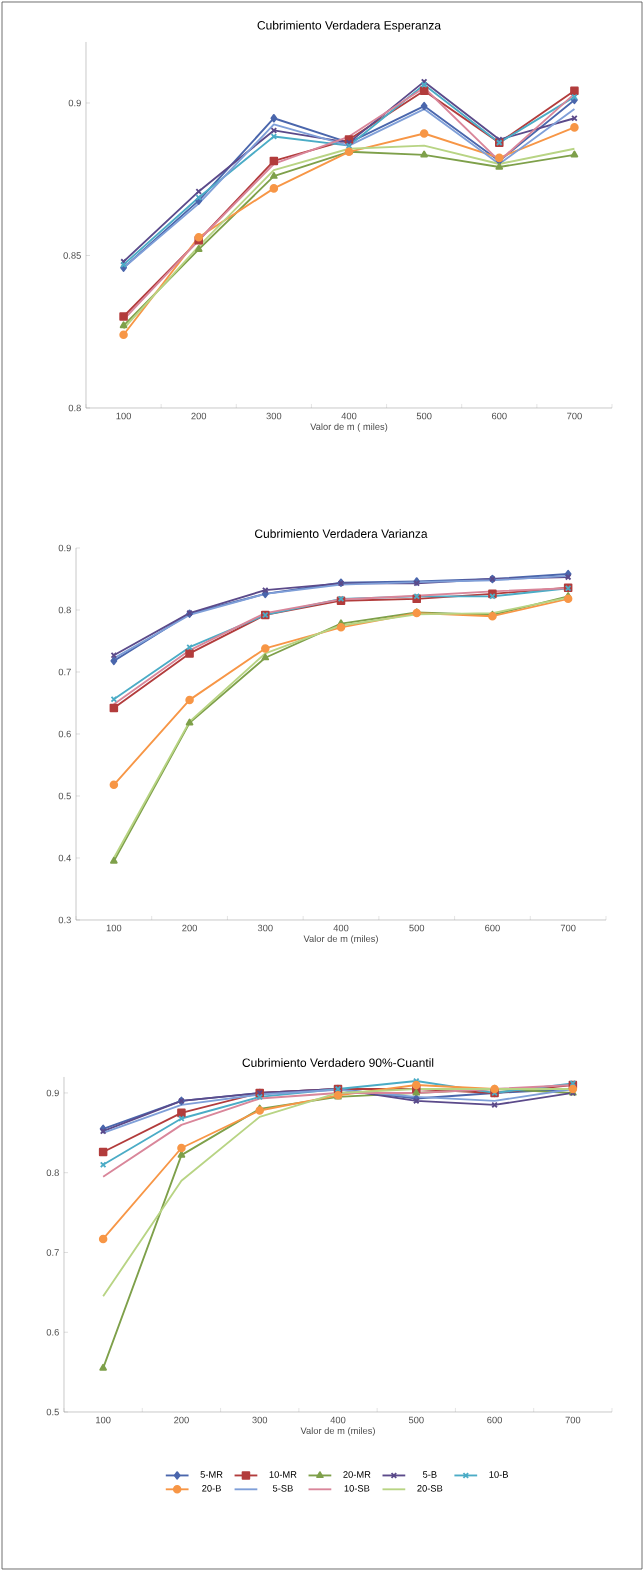 Image resolution: width=644 pixels, height=1571 pixels. I want to click on legend-label: 20-MR, so click(357, 1474).